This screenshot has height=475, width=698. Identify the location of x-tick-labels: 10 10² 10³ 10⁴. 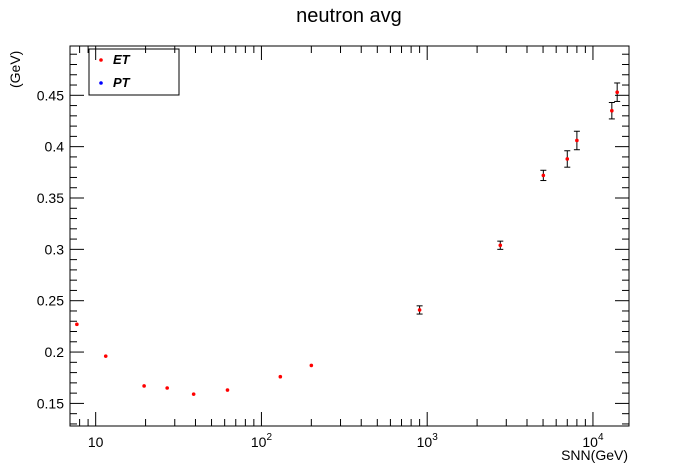
(346, 441).